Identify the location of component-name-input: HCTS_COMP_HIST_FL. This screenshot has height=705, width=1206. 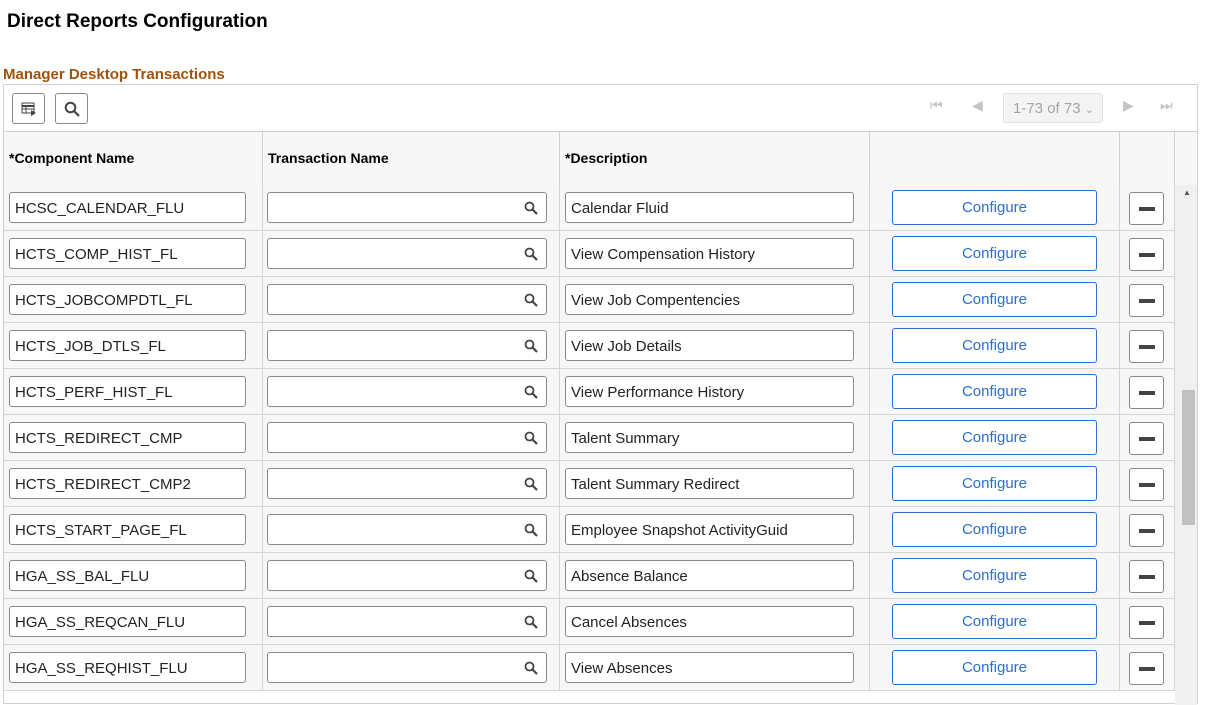
(127, 253).